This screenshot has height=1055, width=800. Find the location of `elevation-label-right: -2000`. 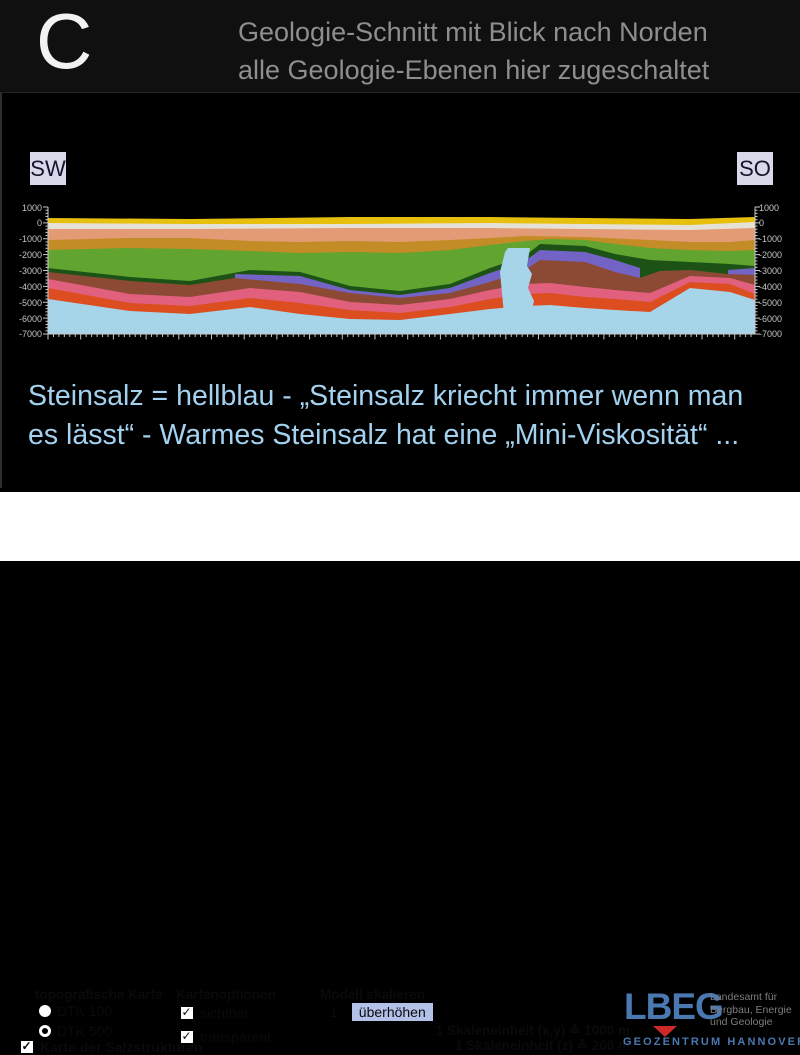

elevation-label-right: -2000 is located at coordinates (771, 255).